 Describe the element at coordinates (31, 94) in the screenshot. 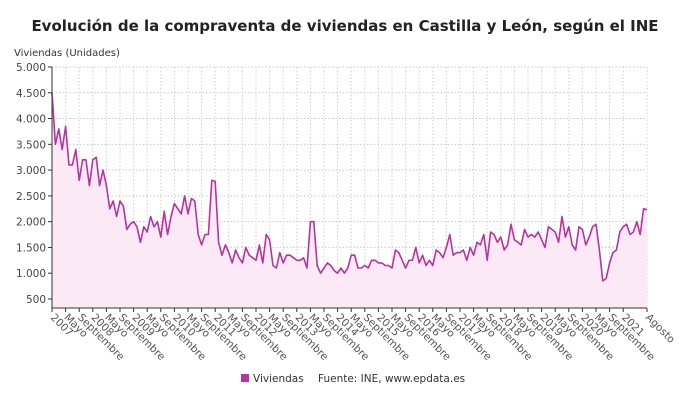

I see `y-tick-label: 4.500` at that location.